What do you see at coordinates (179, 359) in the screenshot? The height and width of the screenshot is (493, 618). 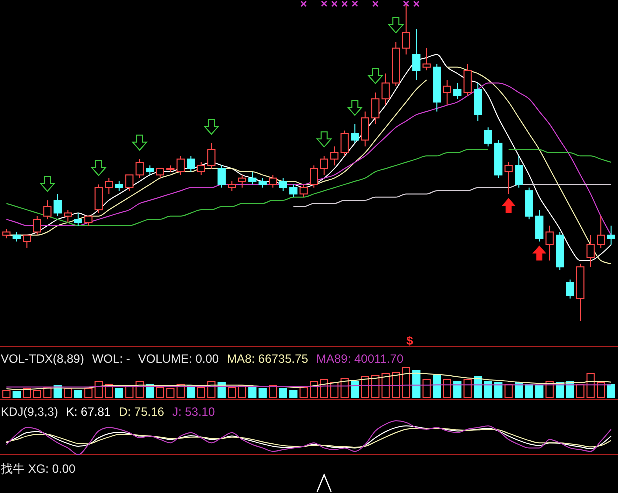 I see `text: VOLUME: 0.00` at bounding box center [179, 359].